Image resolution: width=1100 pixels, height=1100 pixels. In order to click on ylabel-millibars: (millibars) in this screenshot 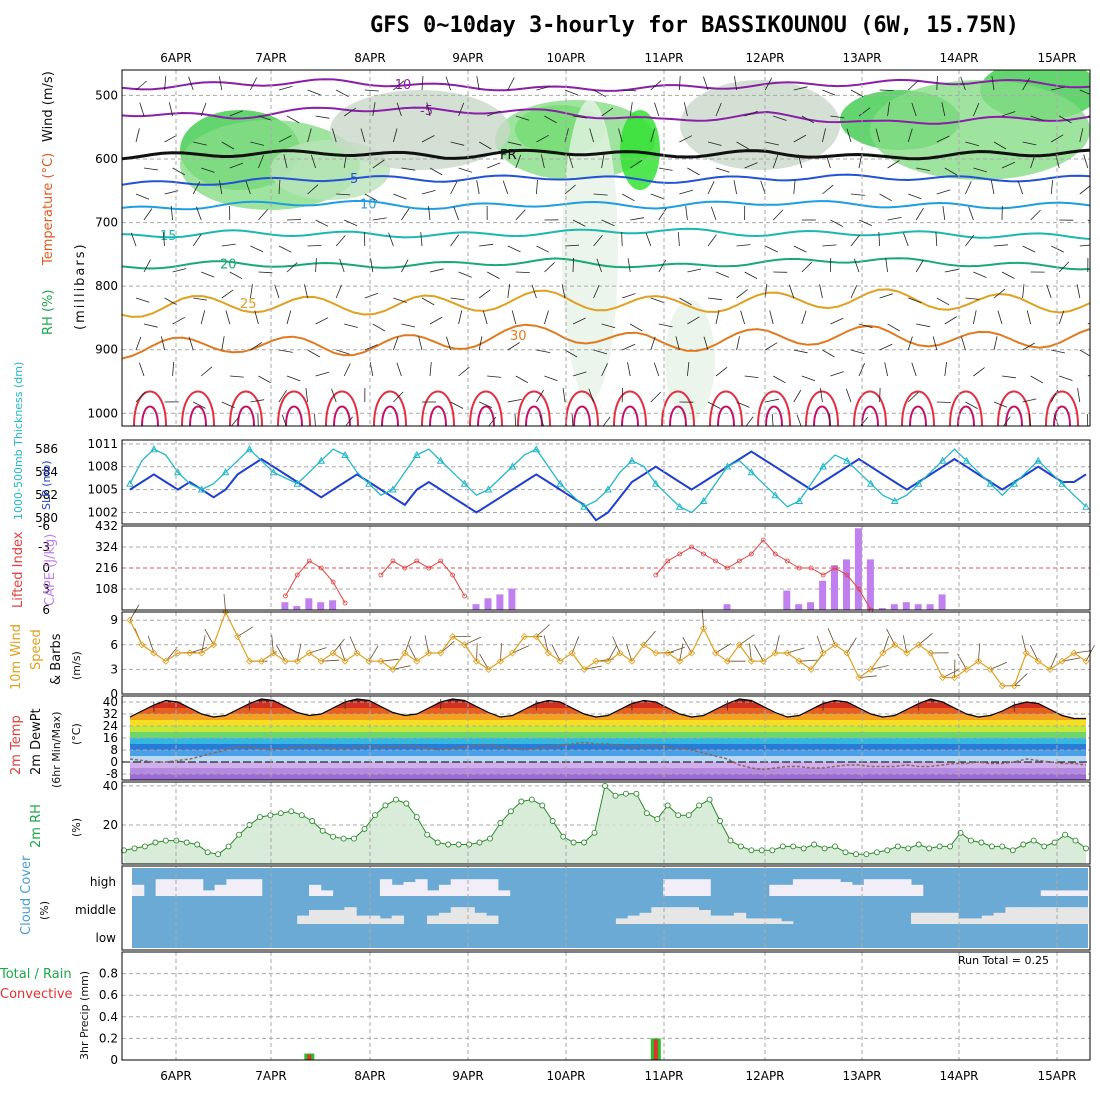, I will do `click(80, 286)`.